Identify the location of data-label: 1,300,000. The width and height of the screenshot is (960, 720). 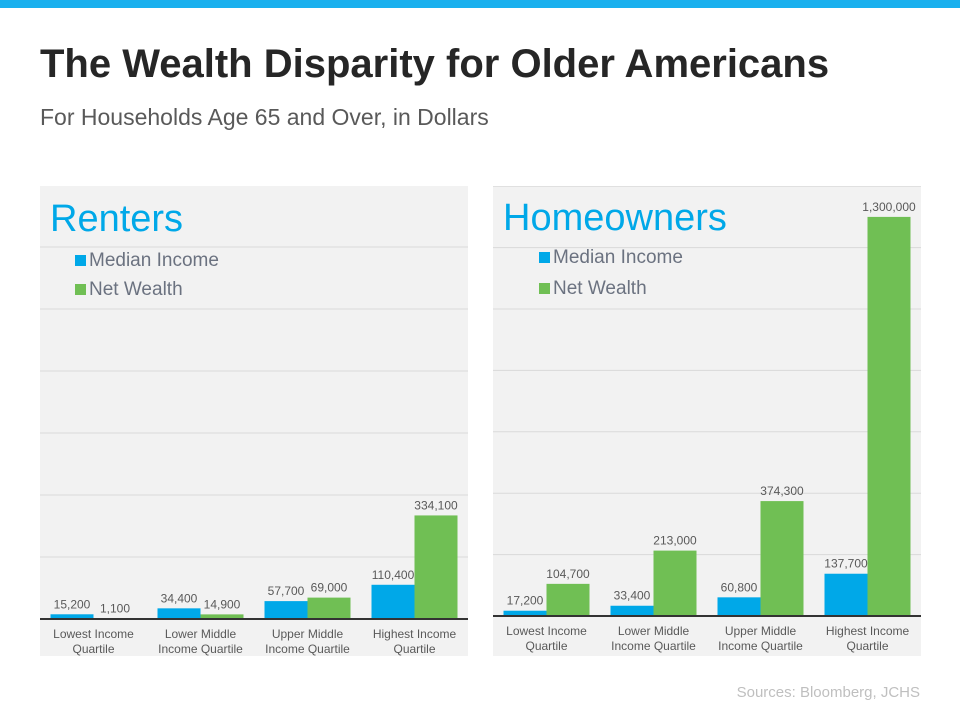
(889, 207).